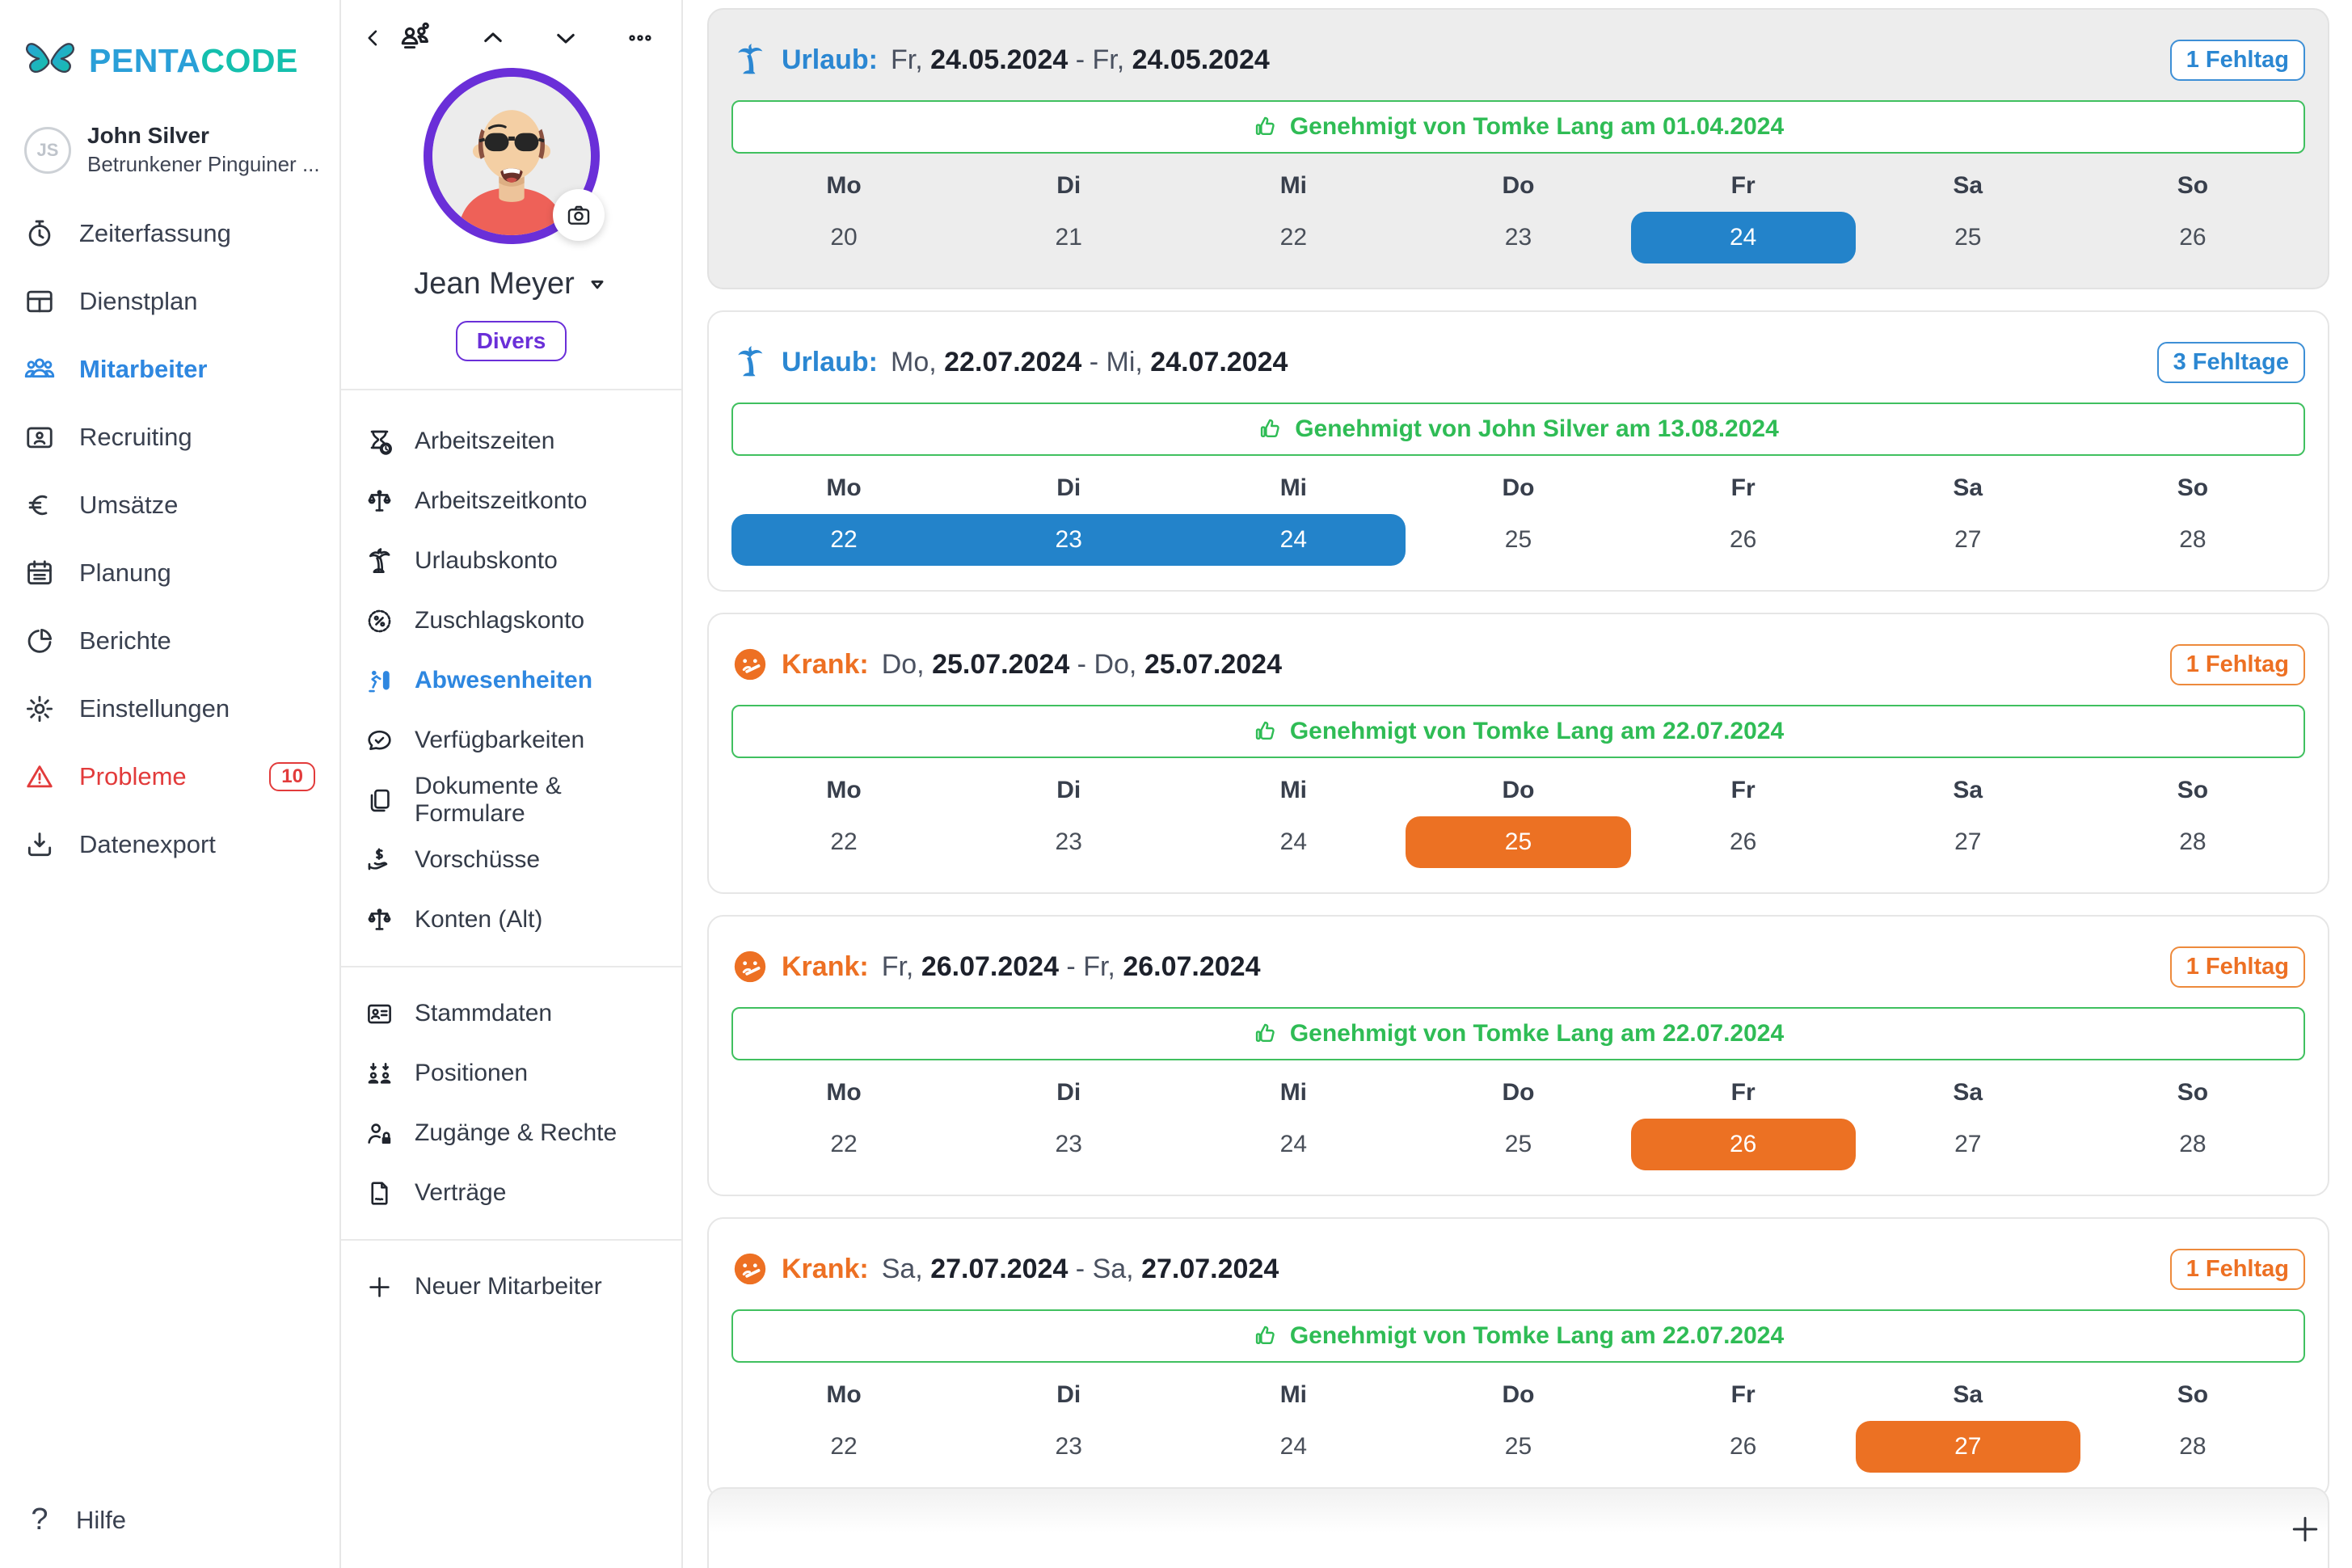  I want to click on percent-badge-icon, so click(379, 621).